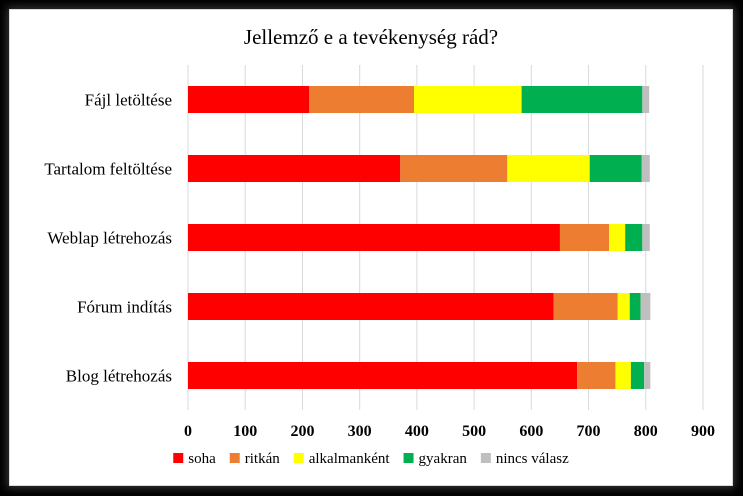 This screenshot has height=496, width=743. What do you see at coordinates (119, 376) in the screenshot?
I see `category-label: Blog létrehozás` at bounding box center [119, 376].